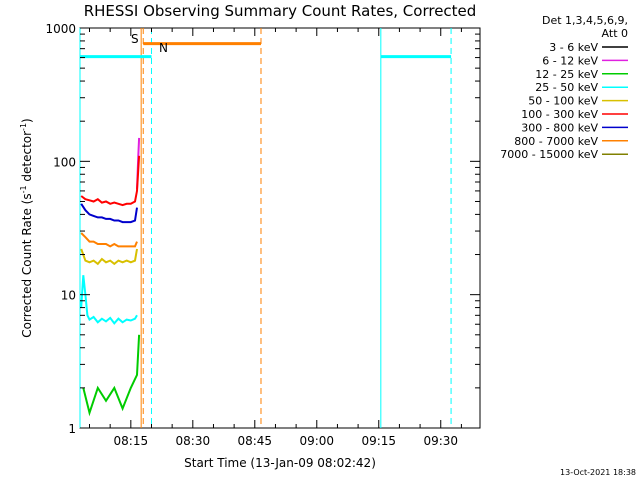 Image resolution: width=640 pixels, height=480 pixels. I want to click on y-tick-label: 1000, so click(60, 29).